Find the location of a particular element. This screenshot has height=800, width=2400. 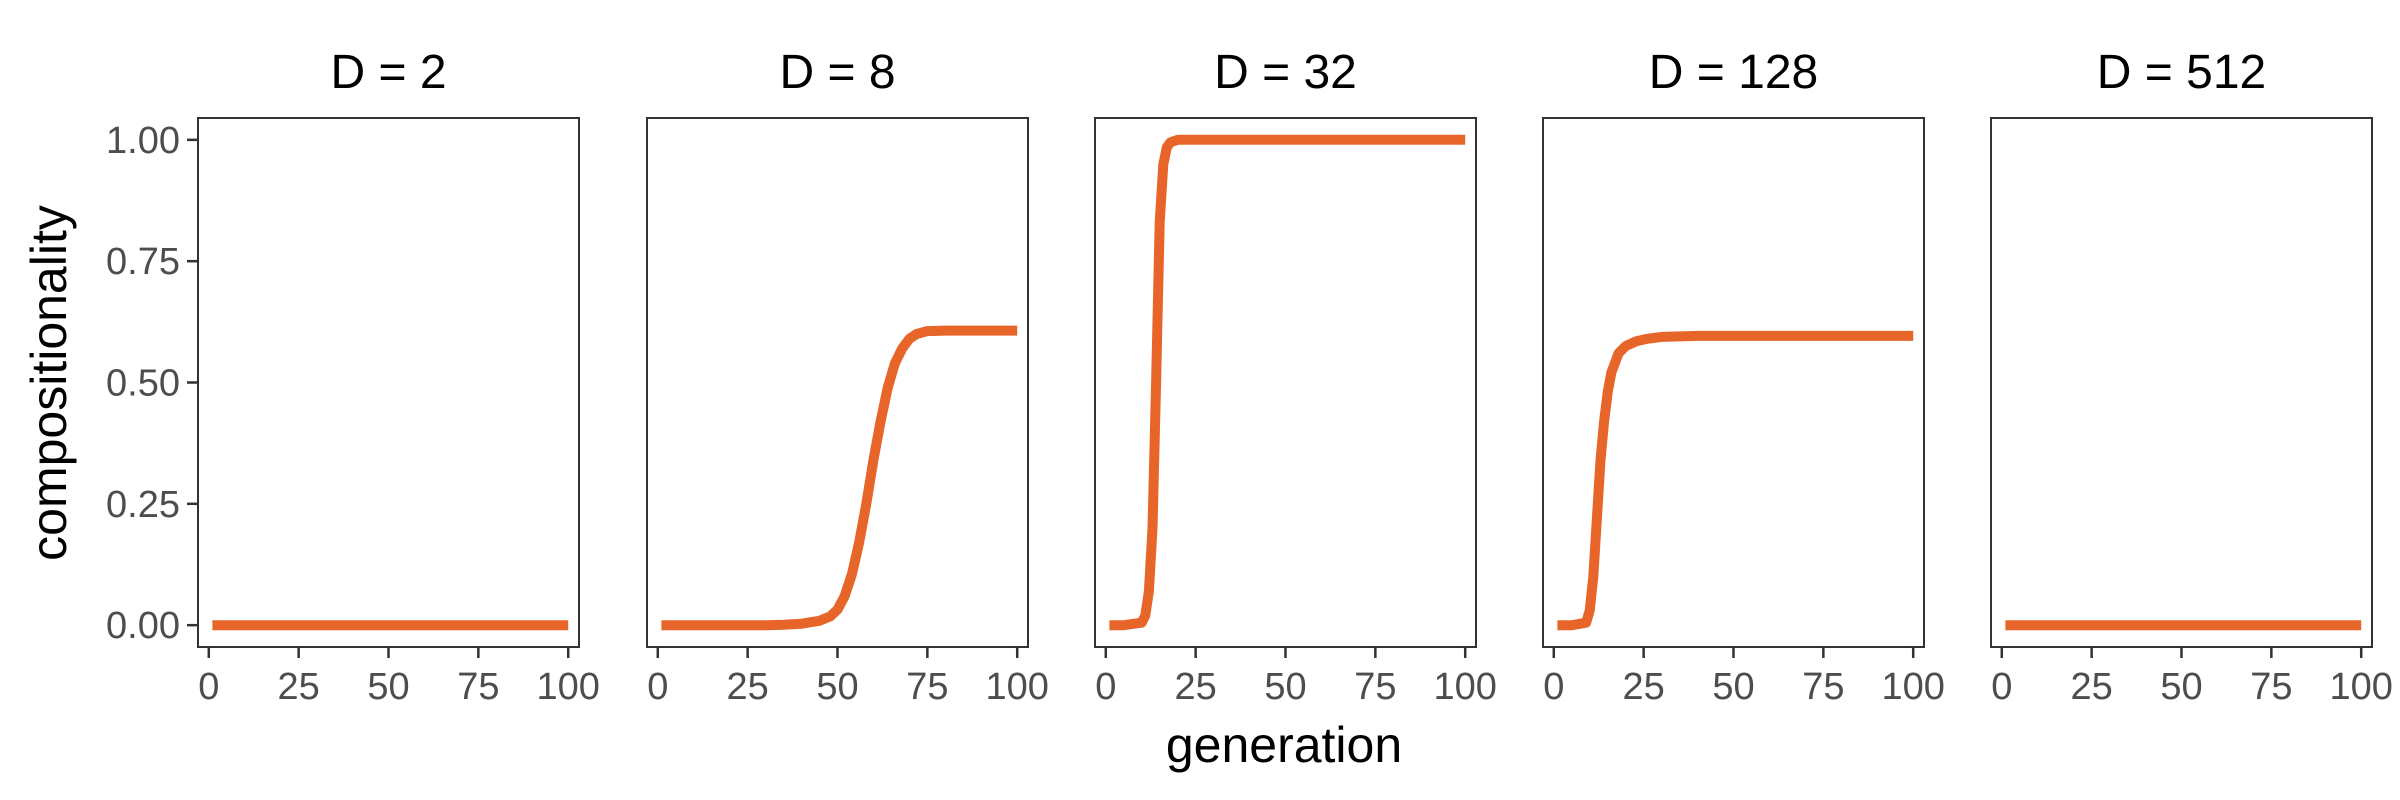

facet-title: D = 2 is located at coordinates (388, 72).